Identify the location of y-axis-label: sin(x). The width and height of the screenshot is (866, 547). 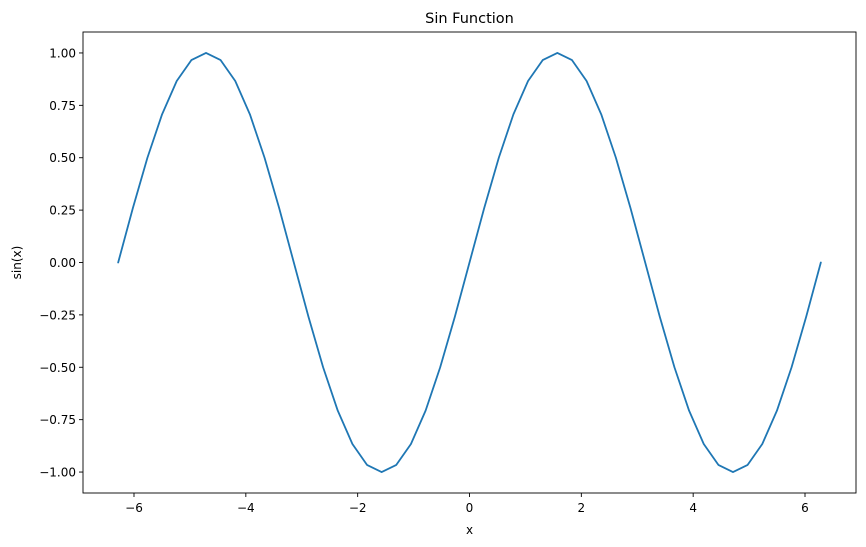
(17, 263).